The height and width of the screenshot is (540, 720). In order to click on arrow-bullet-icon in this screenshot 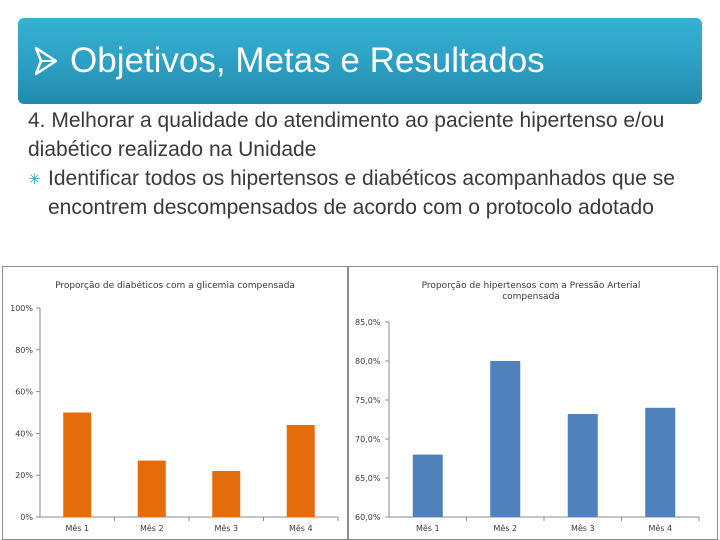, I will do `click(46, 61)`.